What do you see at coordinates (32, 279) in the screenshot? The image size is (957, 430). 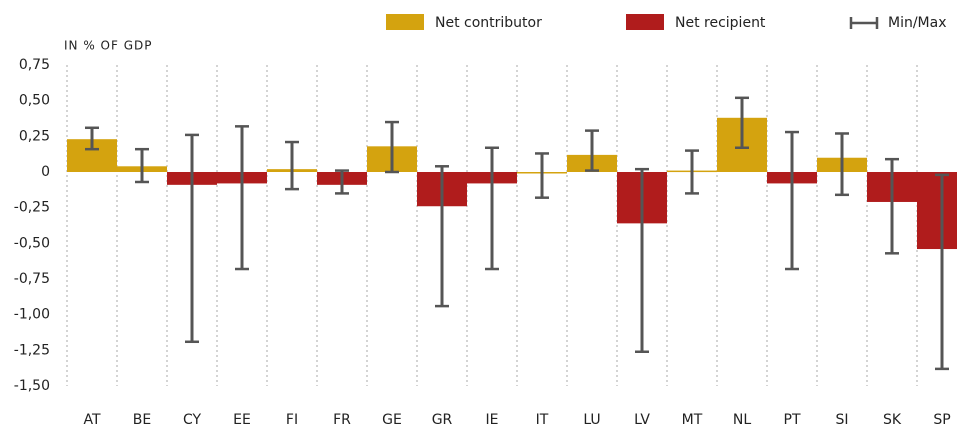 I see `y-tick-label: -0,75` at bounding box center [32, 279].